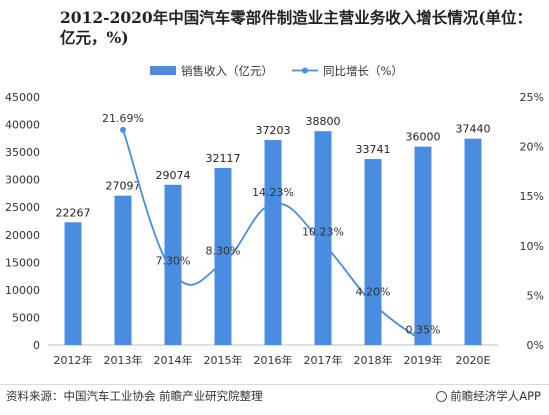 This screenshot has width=549, height=415. I want to click on legend-line-label: 同比增长（%）, so click(363, 71).